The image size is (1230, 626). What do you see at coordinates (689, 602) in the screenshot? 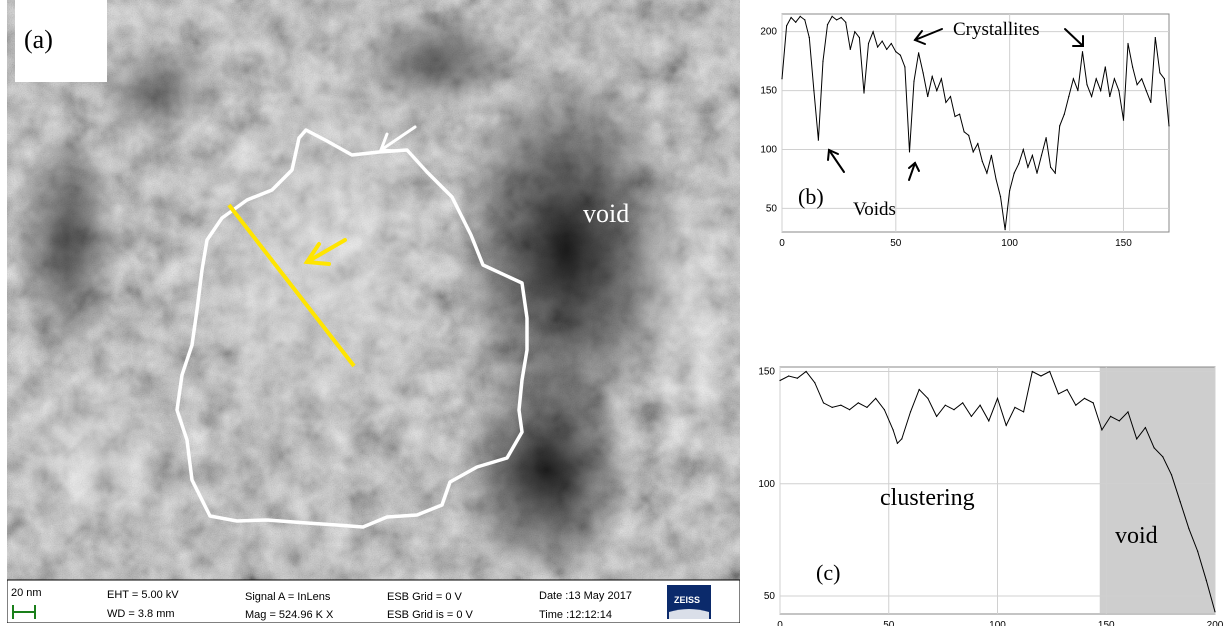
I see `zeiss-logo-icon: ZEISS` at bounding box center [689, 602].